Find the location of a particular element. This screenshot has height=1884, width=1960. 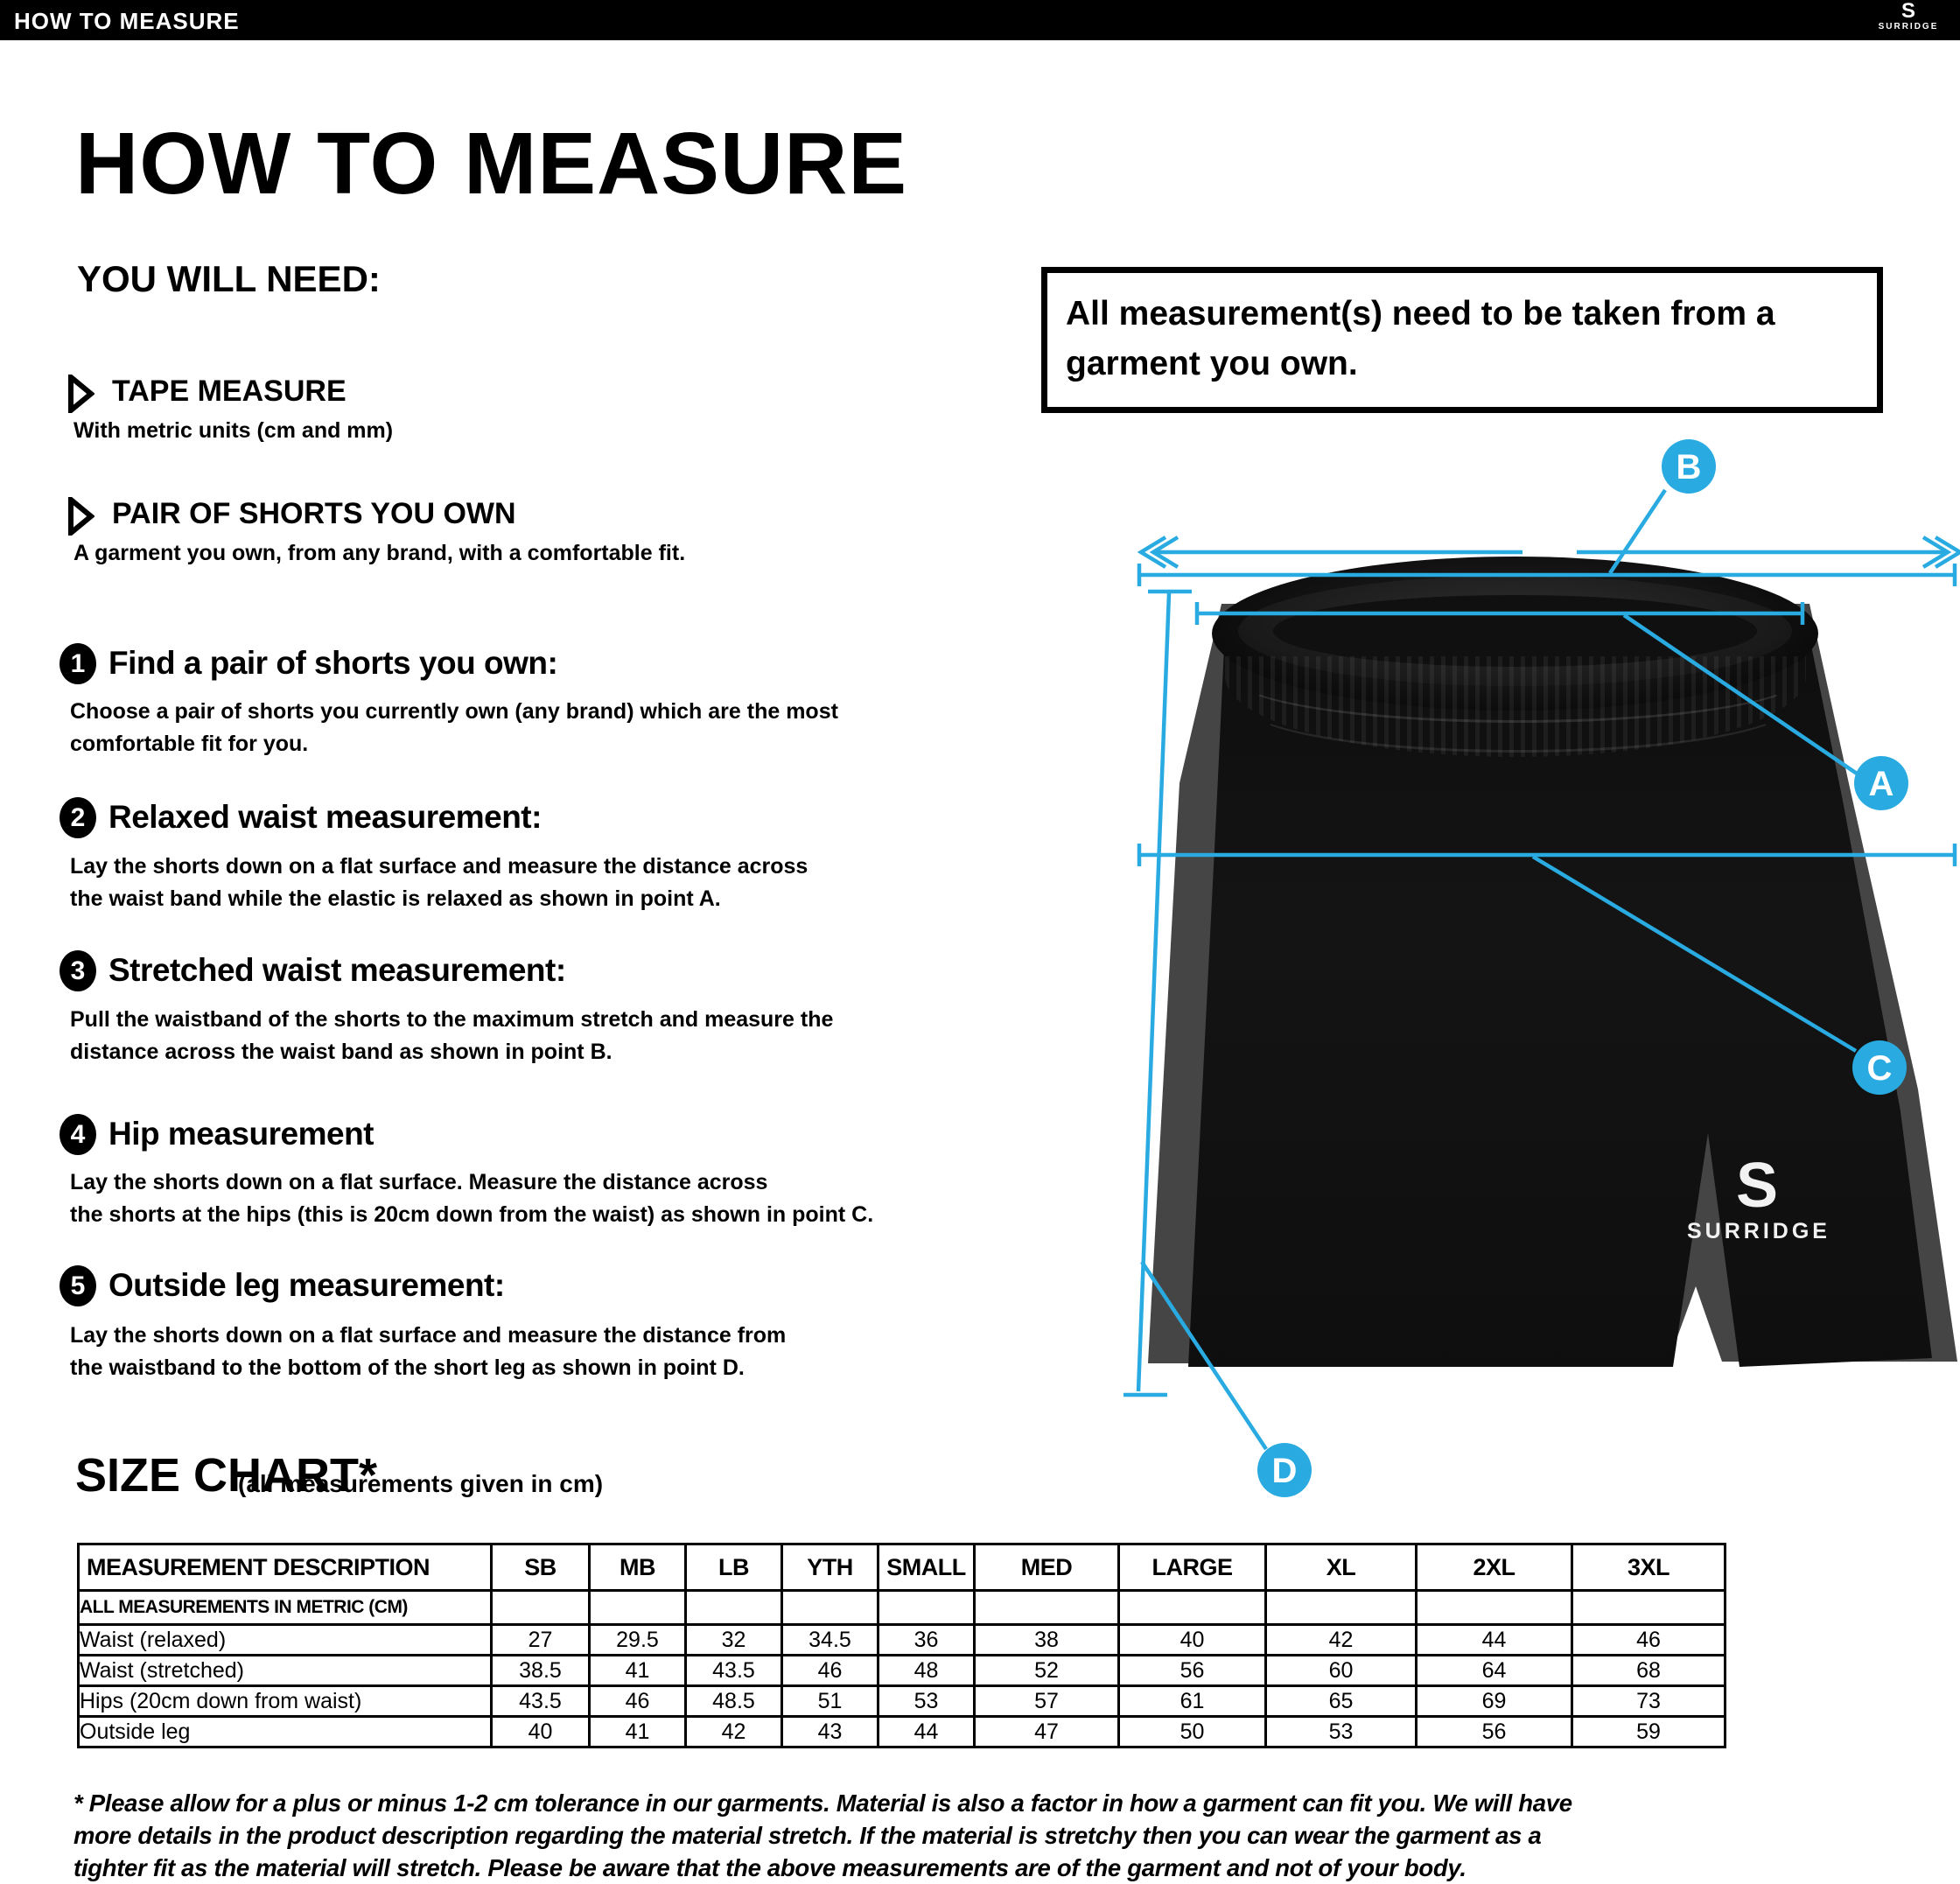

size-value-cell: 48.5 is located at coordinates (733, 1701).